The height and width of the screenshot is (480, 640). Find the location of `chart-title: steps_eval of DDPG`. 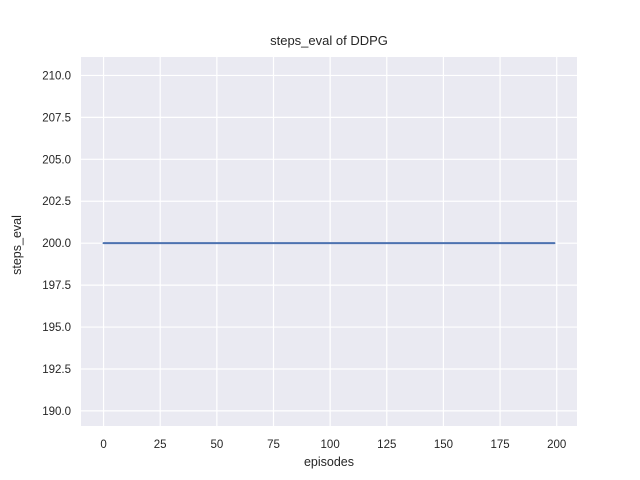

chart-title: steps_eval of DDPG is located at coordinates (329, 40).